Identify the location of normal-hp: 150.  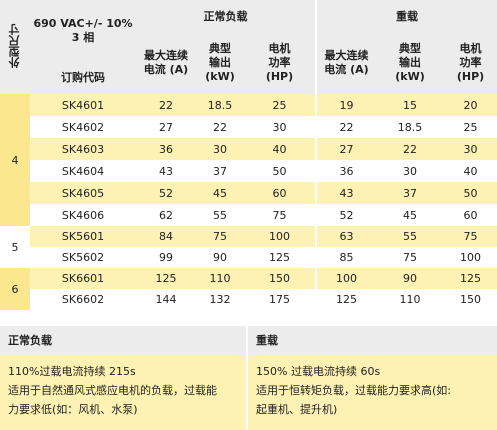
(280, 278).